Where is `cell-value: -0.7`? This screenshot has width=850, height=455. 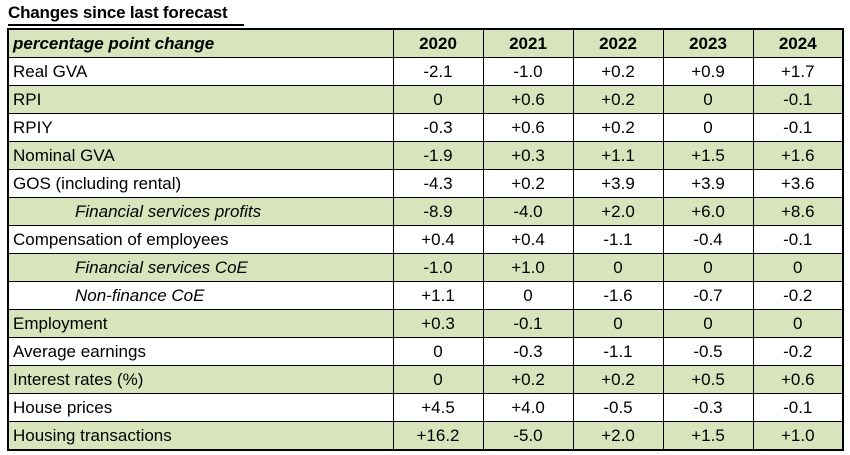 cell-value: -0.7 is located at coordinates (708, 295).